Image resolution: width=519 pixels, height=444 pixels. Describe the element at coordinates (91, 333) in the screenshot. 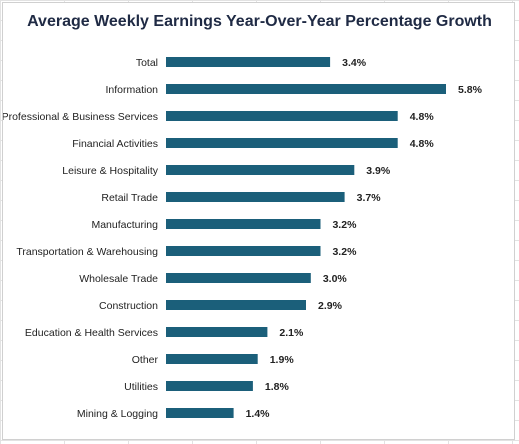

I see `category-label: Education & Health Services` at that location.